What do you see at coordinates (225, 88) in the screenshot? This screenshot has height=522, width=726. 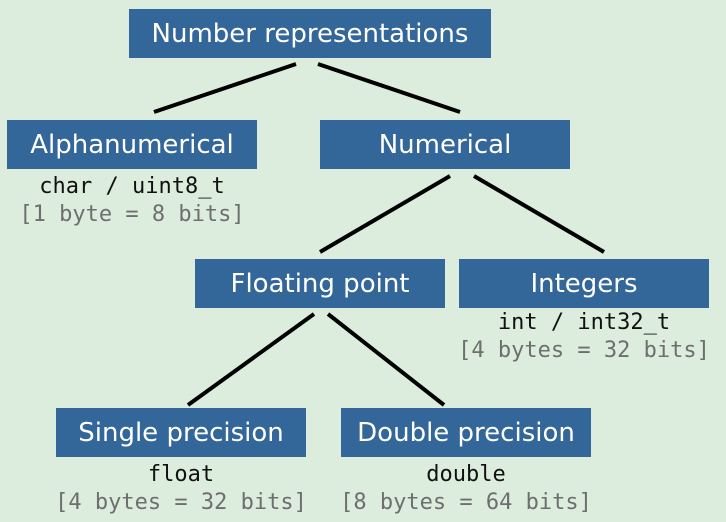 I see `edge-root-alphanumerical` at bounding box center [225, 88].